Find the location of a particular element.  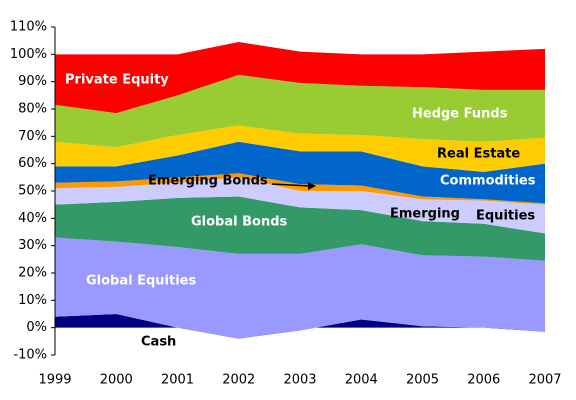

x-tick-label: 2002 is located at coordinates (238, 380).